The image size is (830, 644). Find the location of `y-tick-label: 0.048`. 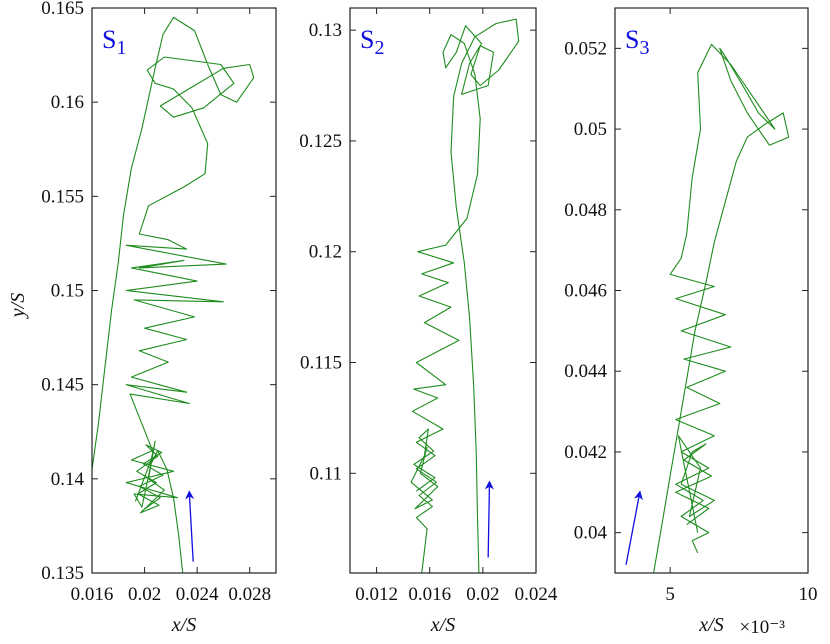

y-tick-label: 0.048 is located at coordinates (585, 210).